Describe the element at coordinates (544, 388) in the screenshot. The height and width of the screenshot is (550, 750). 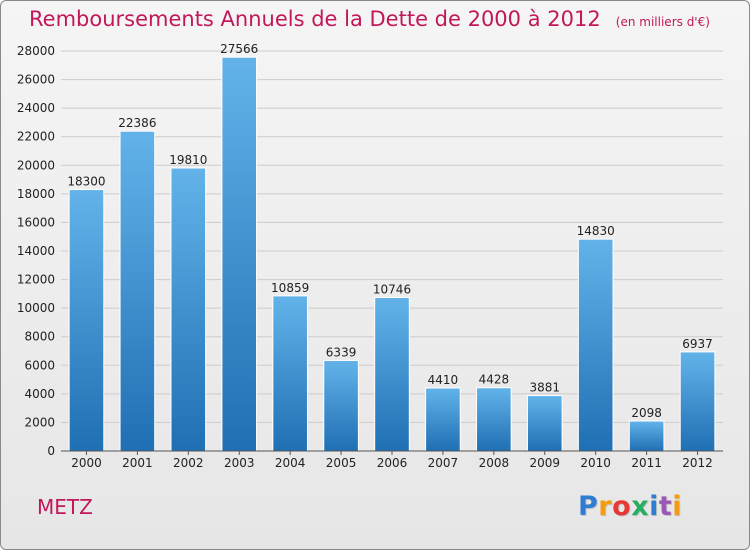
I see `data-label-2009: 3881` at that location.